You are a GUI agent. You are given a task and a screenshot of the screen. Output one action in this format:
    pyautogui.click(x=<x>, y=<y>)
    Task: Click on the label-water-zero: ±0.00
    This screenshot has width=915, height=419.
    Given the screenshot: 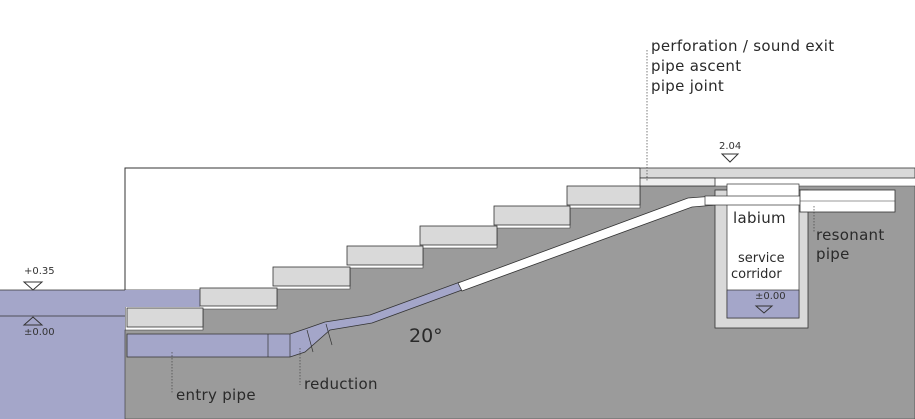 What is the action you would take?
    pyautogui.click(x=39, y=332)
    